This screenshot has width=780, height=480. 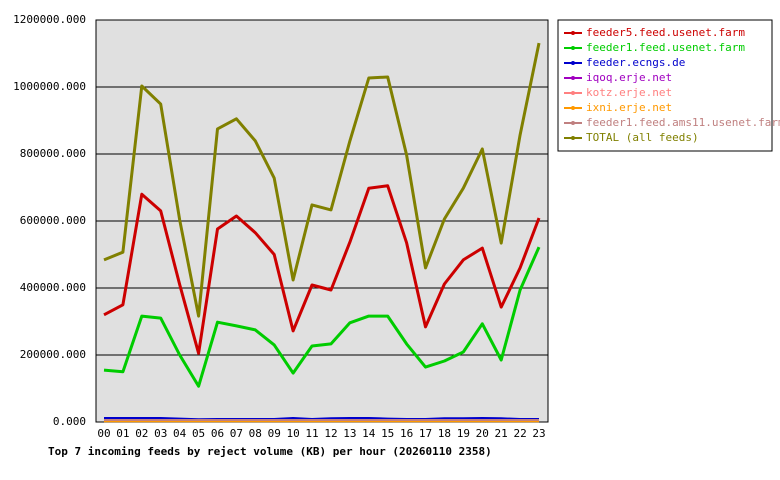 What do you see at coordinates (463, 433) in the screenshot?
I see `x-tick-label: 19` at bounding box center [463, 433].